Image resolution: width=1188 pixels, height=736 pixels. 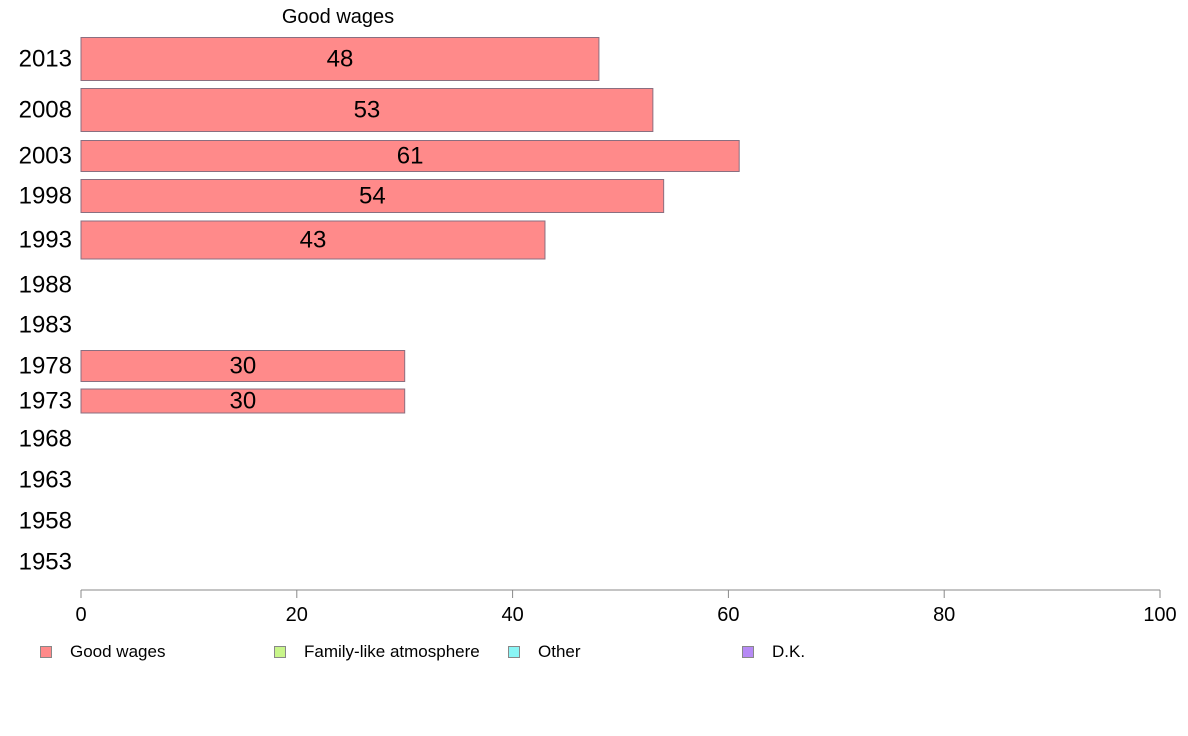 What do you see at coordinates (45, 521) in the screenshot?
I see `category-label-1958: 1958` at bounding box center [45, 521].